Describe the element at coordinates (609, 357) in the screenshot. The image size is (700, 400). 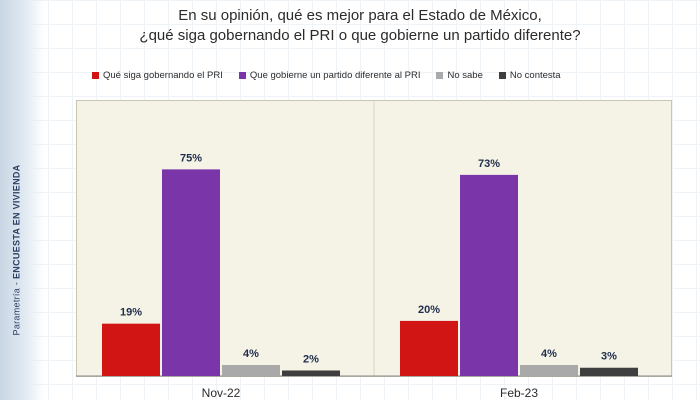
I see `bar-value-label: 3%` at that location.